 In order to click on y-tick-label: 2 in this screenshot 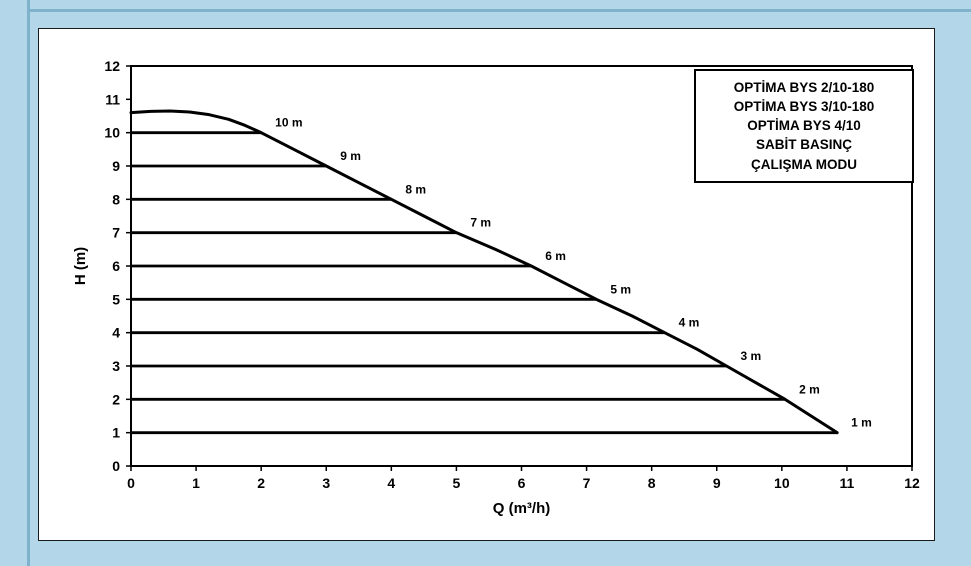, I will do `click(116, 399)`.